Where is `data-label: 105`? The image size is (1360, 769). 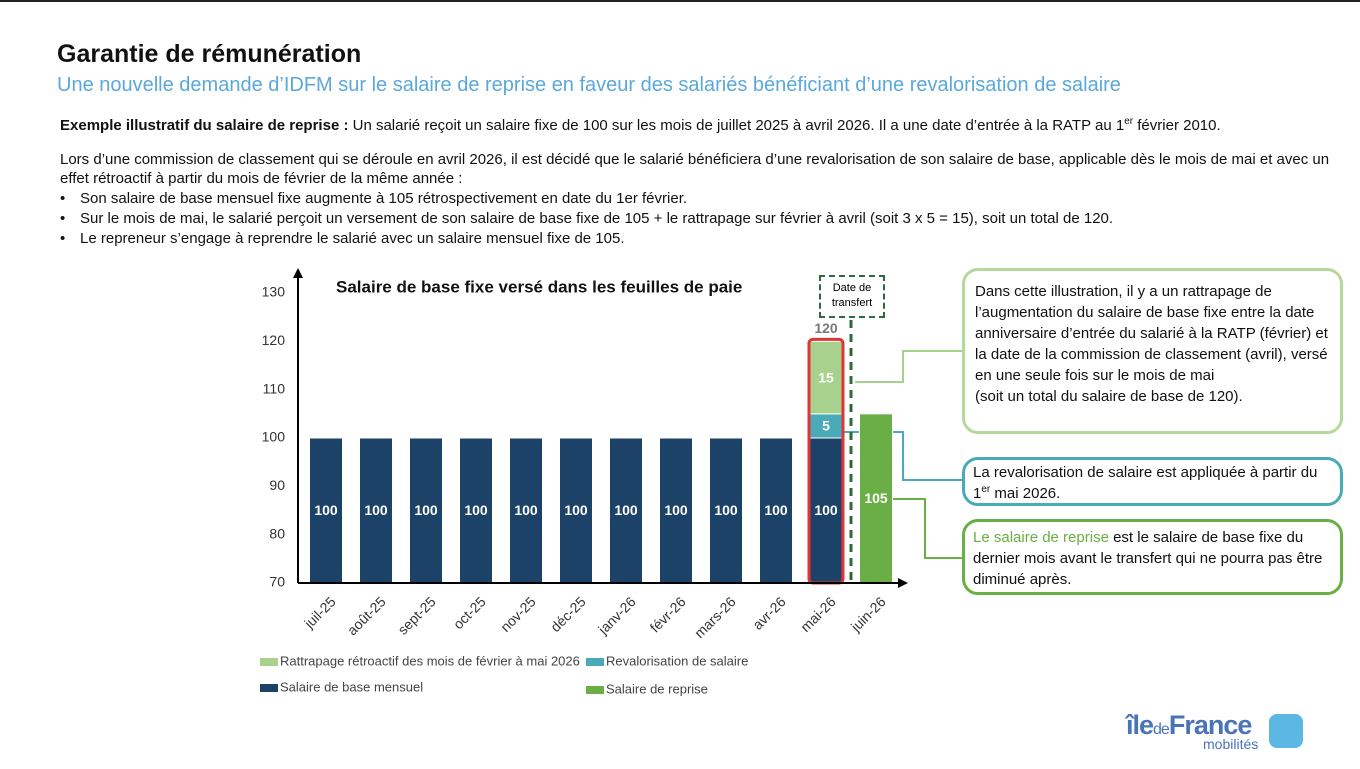 data-label: 105 is located at coordinates (876, 498).